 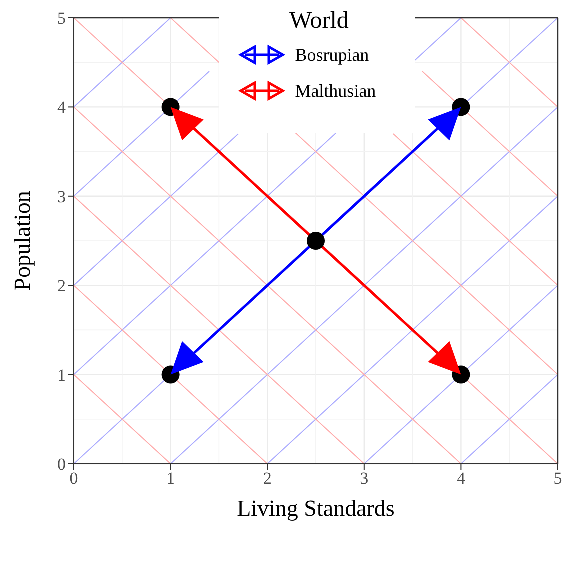 What do you see at coordinates (23, 240) in the screenshot?
I see `y-axis-title: Population` at bounding box center [23, 240].